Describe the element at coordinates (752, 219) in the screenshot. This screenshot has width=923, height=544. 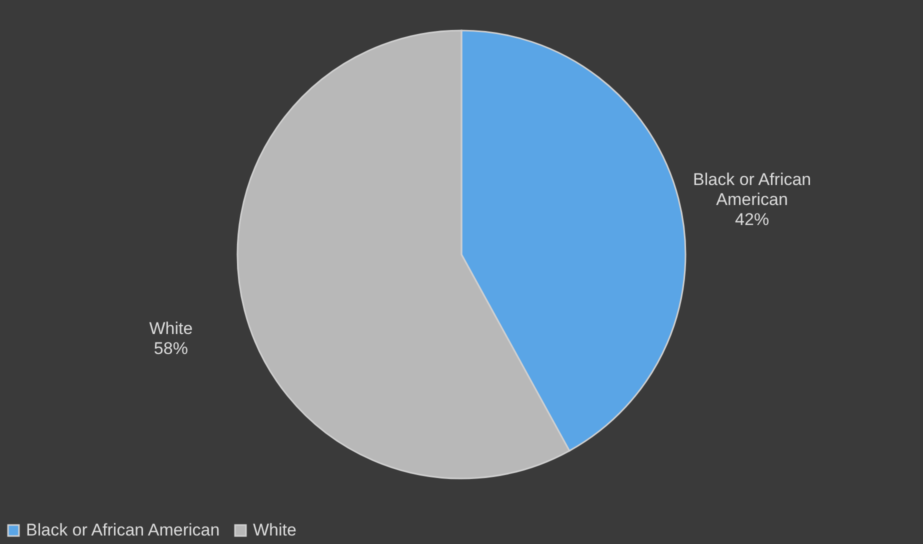
I see `data-label: 42%` at that location.